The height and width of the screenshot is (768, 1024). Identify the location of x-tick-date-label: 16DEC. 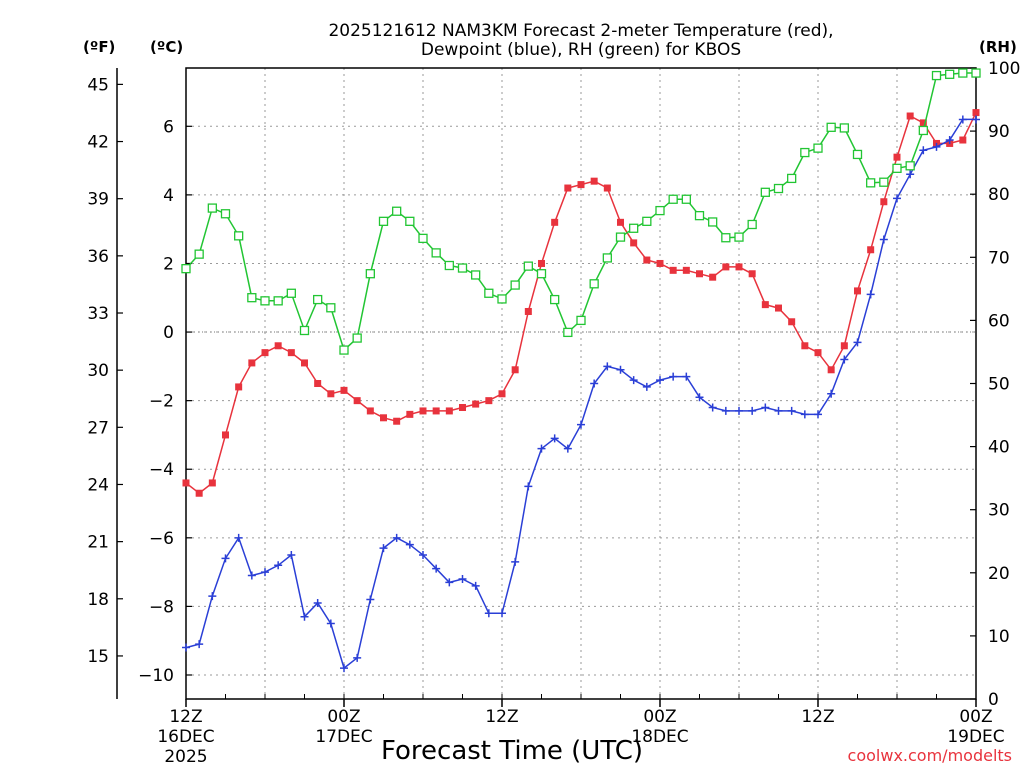
(185, 737).